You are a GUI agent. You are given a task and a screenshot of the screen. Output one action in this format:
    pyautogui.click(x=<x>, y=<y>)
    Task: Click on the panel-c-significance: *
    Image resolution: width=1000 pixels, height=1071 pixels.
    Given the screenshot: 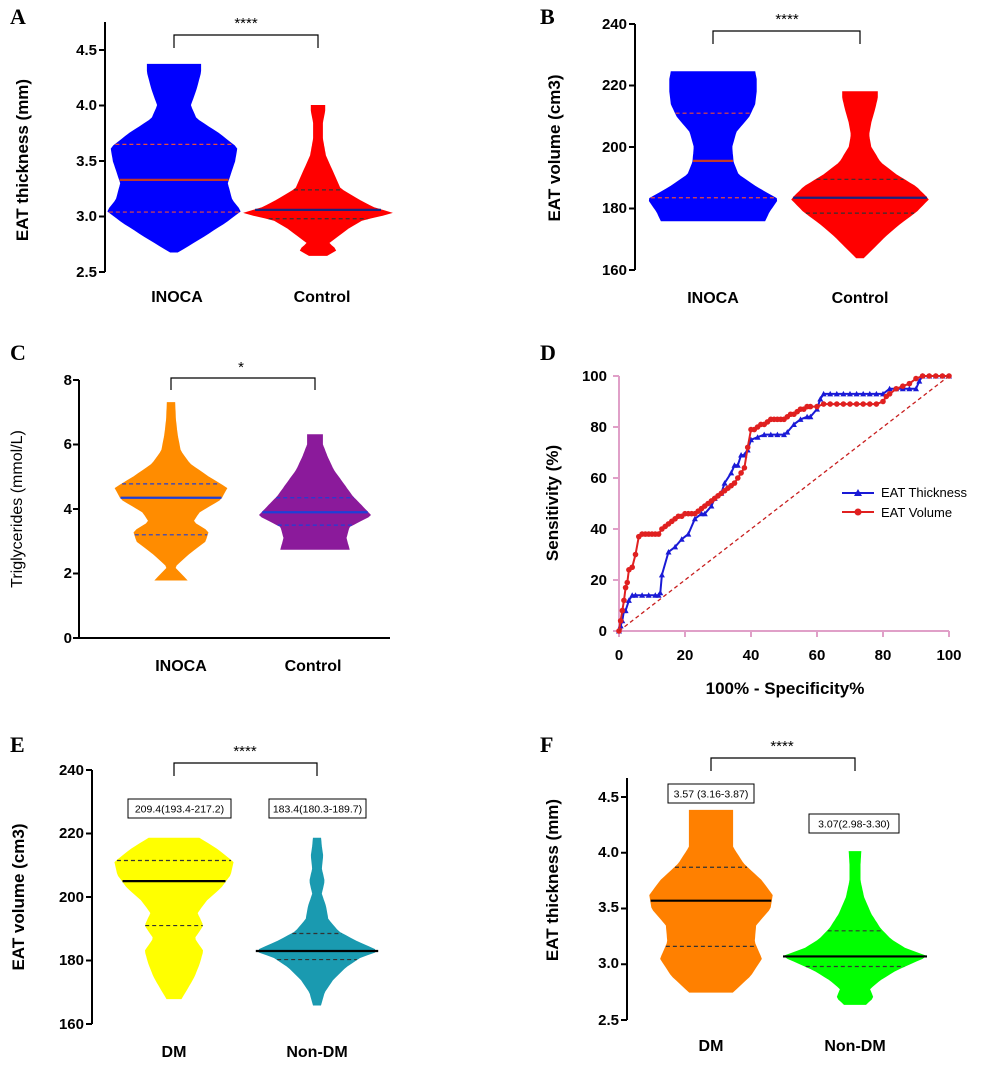 What is the action you would take?
    pyautogui.click(x=243, y=374)
    